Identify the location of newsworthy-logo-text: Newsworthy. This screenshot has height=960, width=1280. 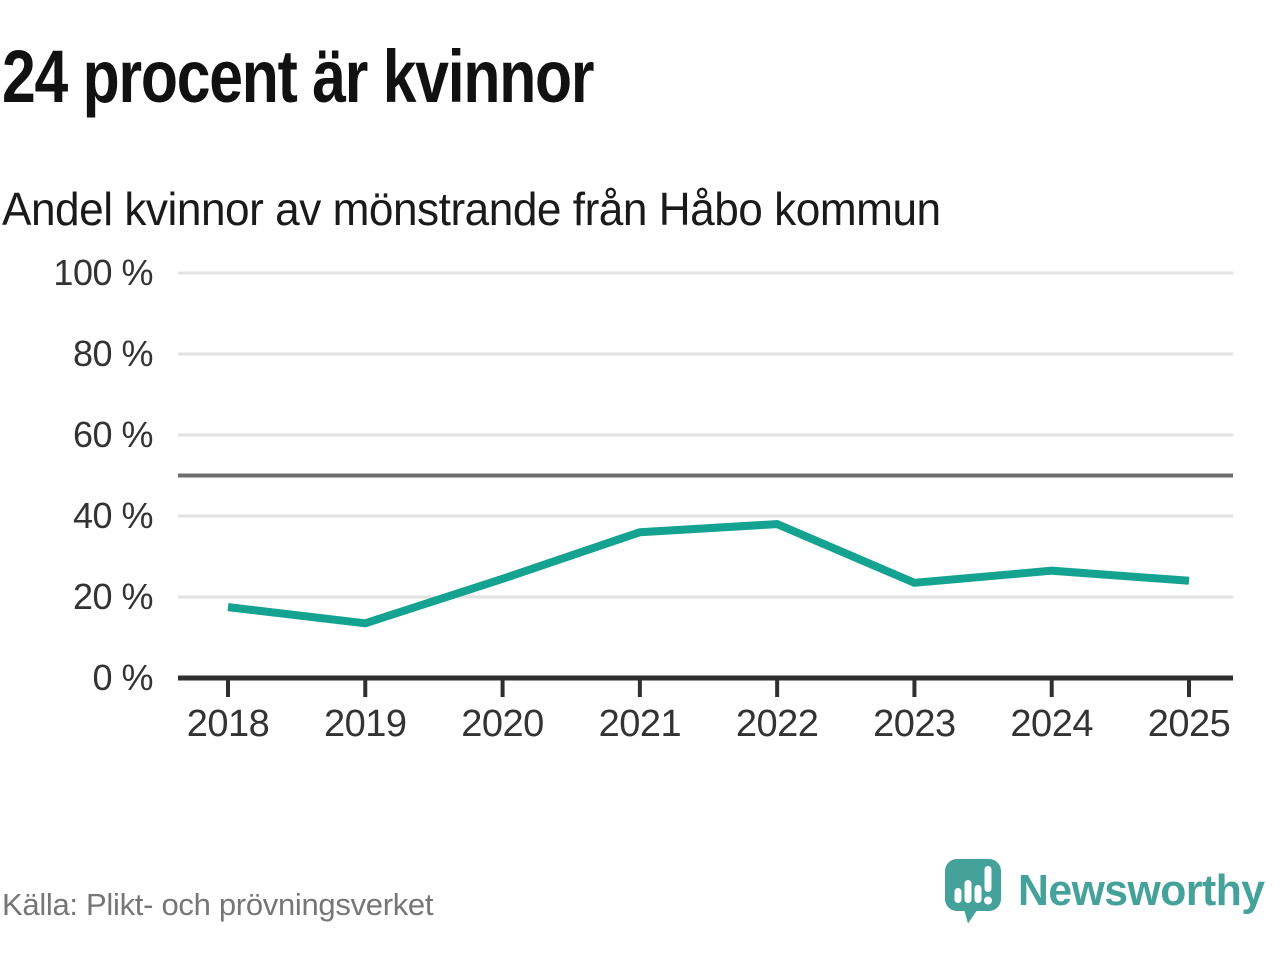
(1141, 890).